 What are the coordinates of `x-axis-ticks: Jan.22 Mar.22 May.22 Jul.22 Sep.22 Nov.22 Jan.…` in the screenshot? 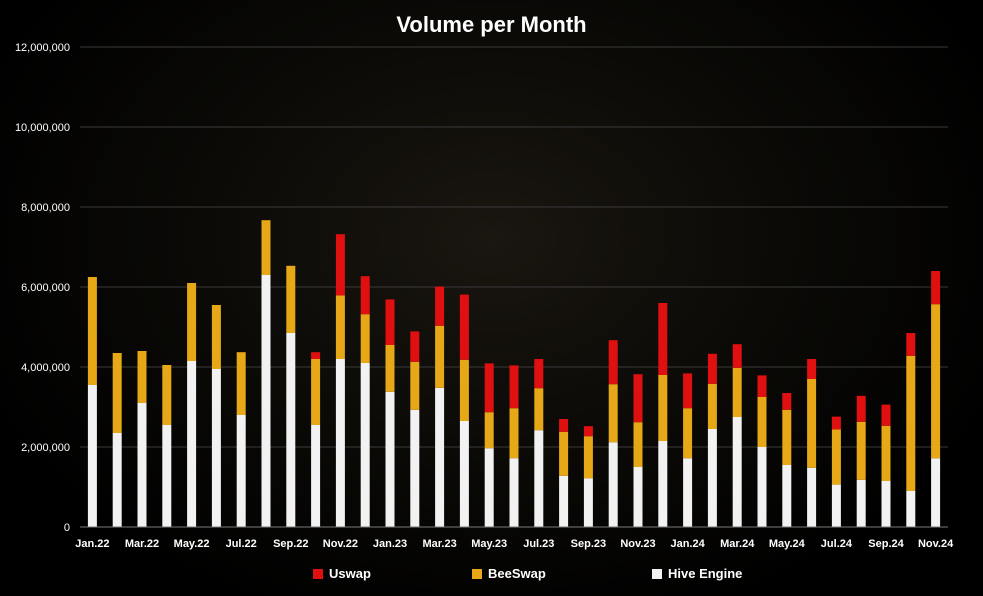 It's located at (514, 544).